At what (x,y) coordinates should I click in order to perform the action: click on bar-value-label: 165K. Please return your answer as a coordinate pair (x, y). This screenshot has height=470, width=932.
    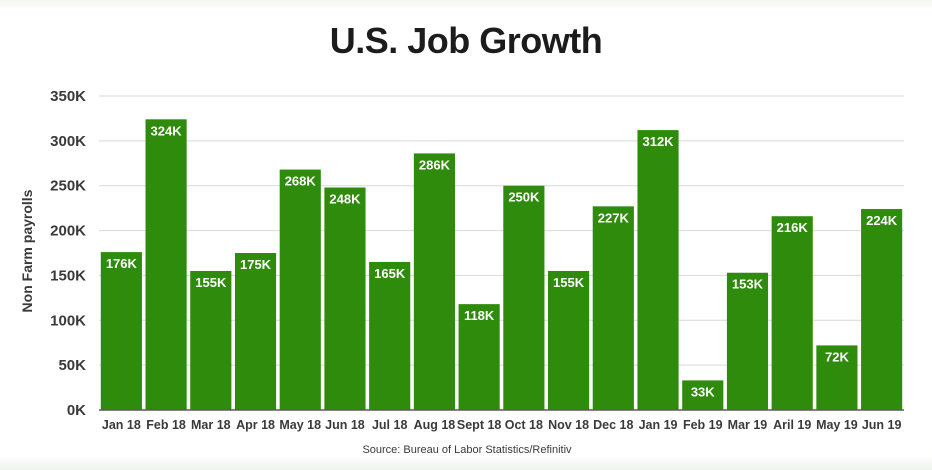
    Looking at the image, I should click on (390, 273).